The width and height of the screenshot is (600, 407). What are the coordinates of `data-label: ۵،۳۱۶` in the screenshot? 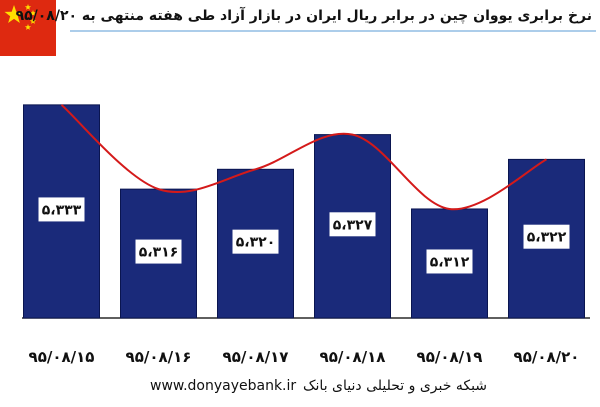 It's located at (159, 253).